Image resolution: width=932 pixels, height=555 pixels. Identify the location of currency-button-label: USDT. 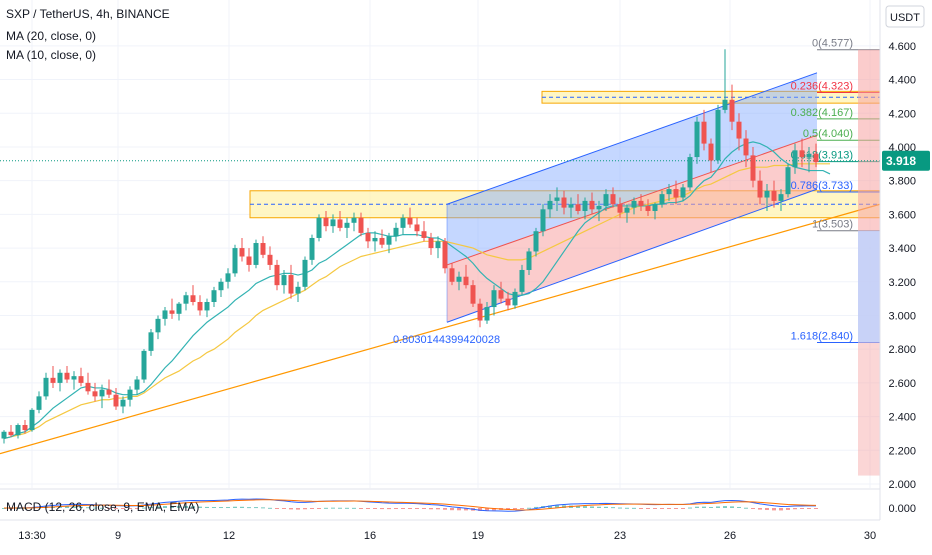
(905, 18).